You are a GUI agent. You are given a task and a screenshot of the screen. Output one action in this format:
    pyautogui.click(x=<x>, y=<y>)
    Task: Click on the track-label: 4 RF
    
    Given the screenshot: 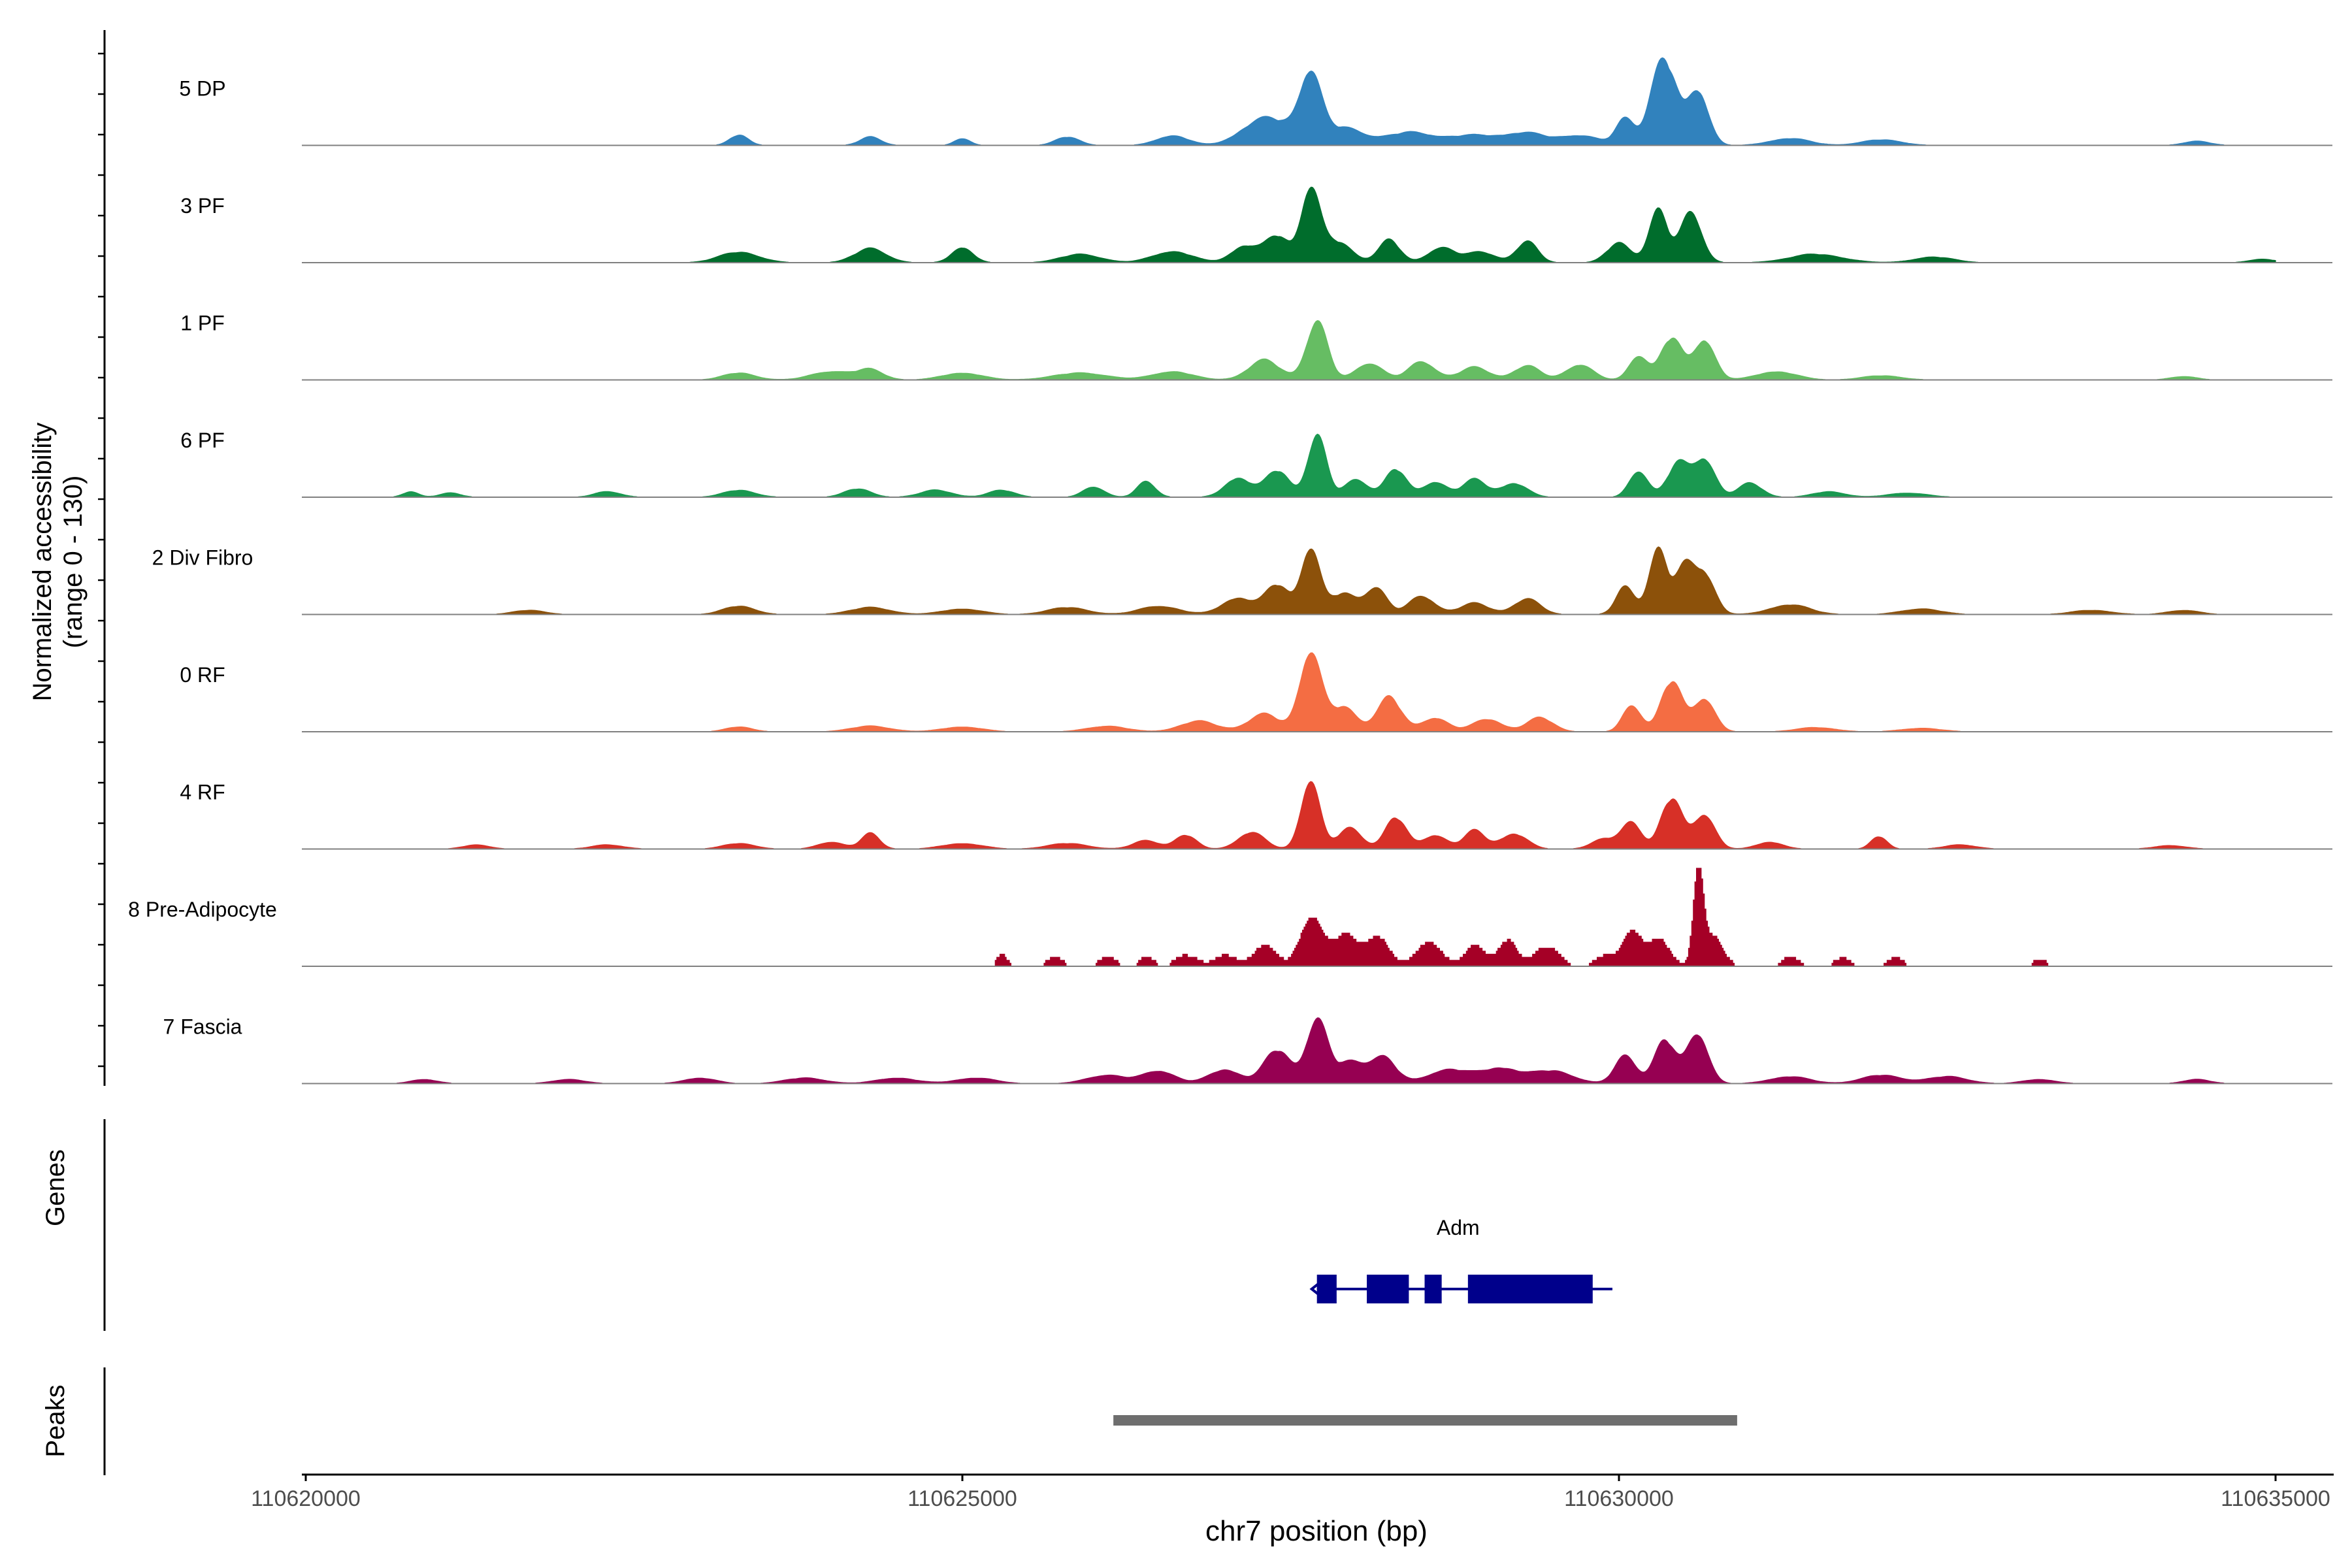 What is the action you would take?
    pyautogui.click(x=202, y=792)
    